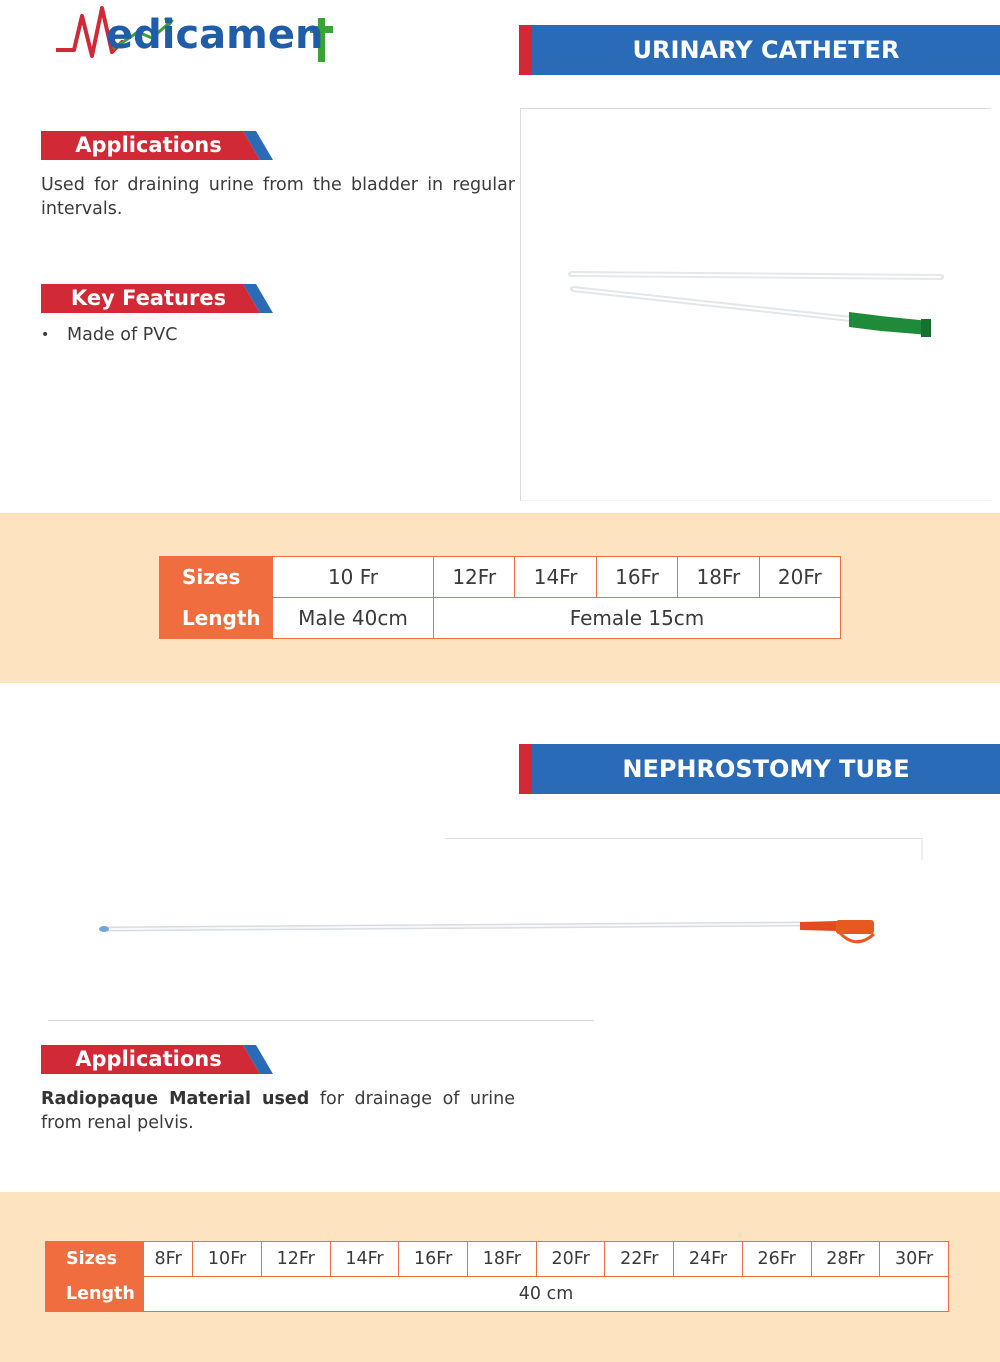  I want to click on size-cell: 8Fr, so click(168, 1259).